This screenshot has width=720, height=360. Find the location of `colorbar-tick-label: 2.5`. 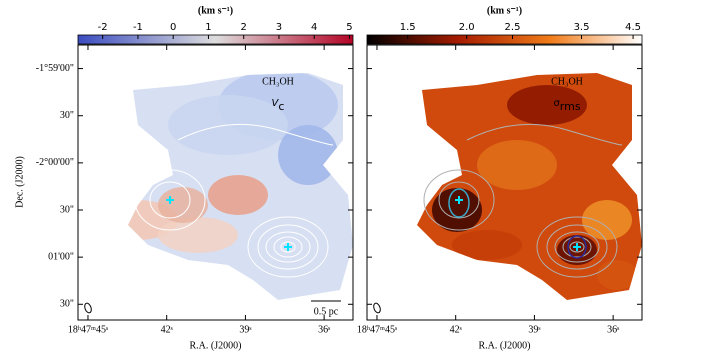

colorbar-tick-label: 2.5 is located at coordinates (513, 27).